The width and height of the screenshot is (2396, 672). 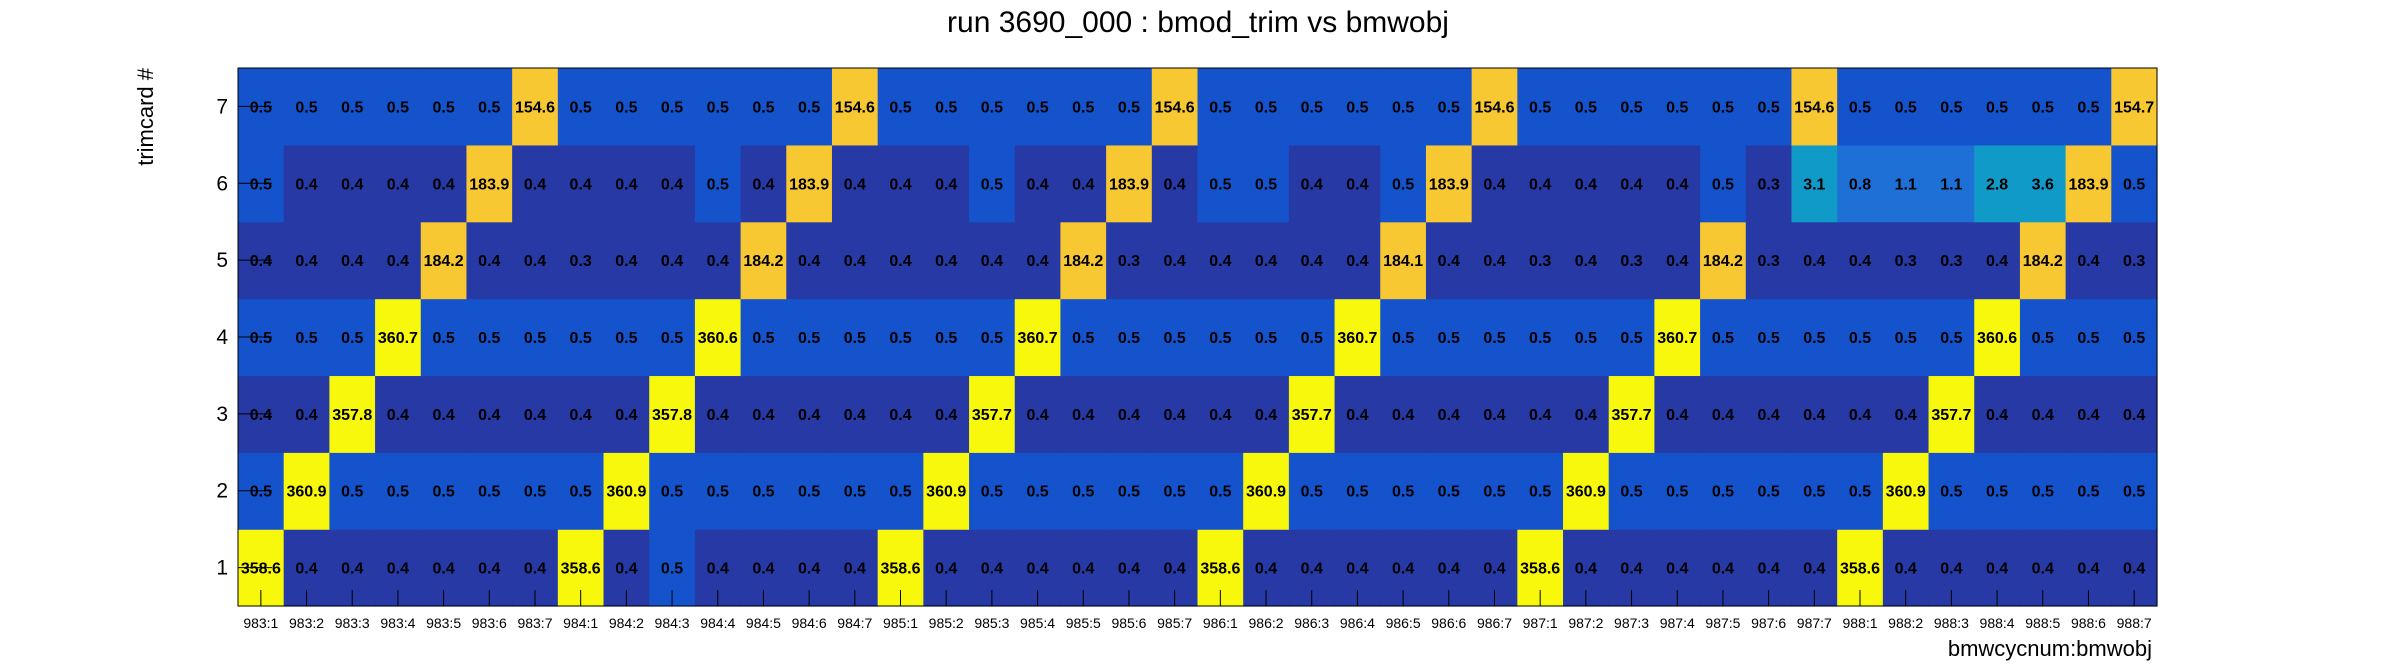 What do you see at coordinates (222, 568) in the screenshot?
I see `y-tick-label: 1` at bounding box center [222, 568].